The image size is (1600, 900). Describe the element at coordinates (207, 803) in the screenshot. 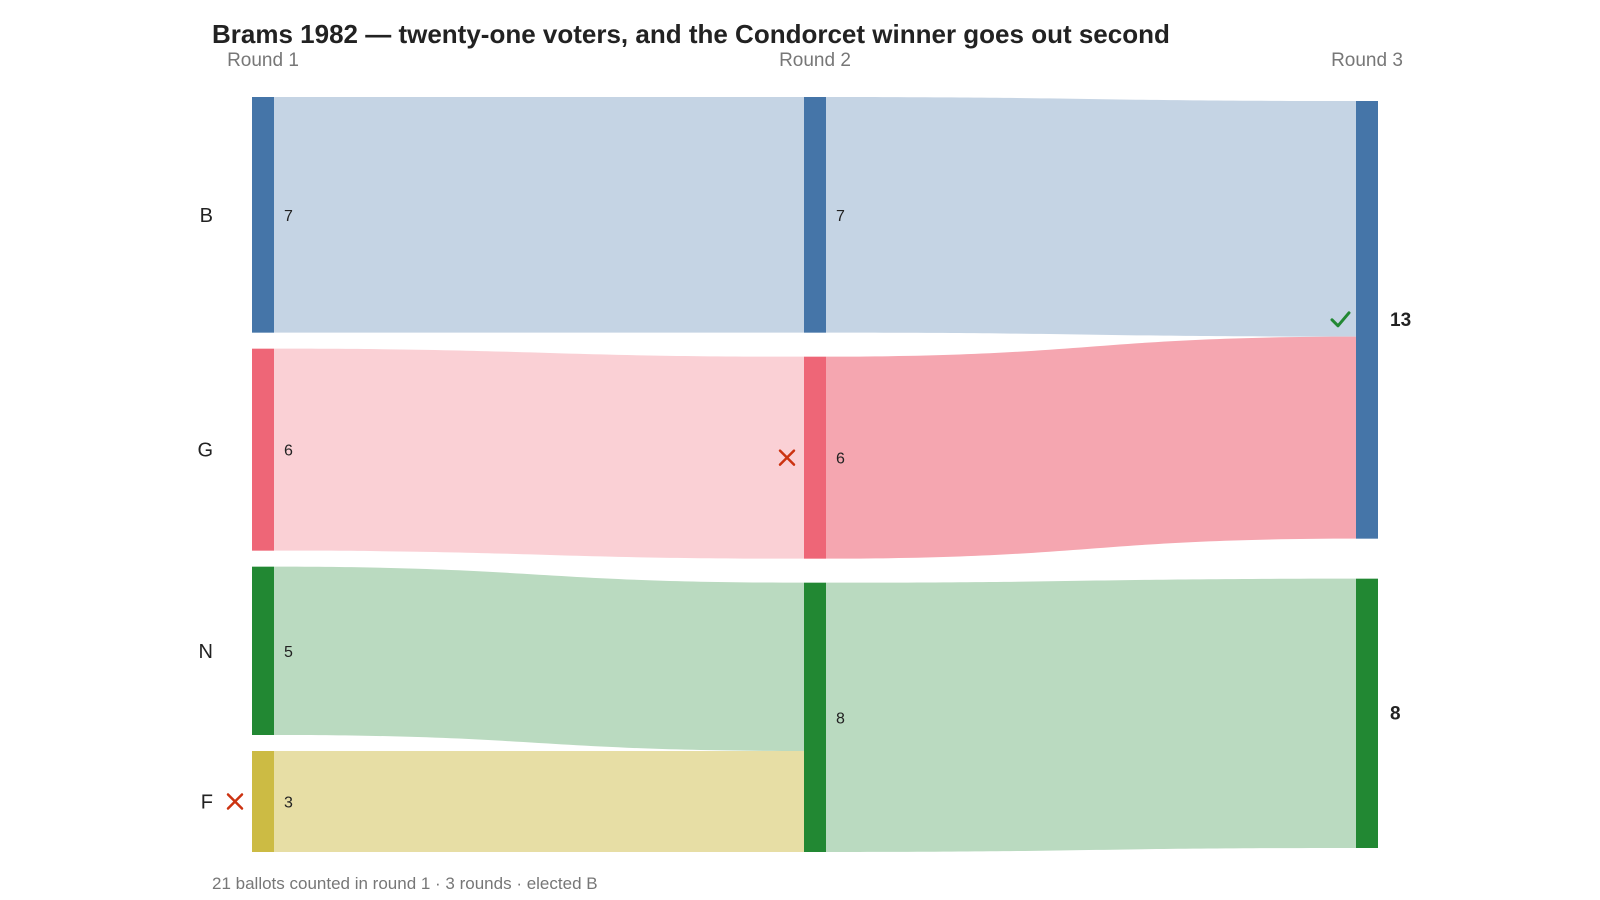

I see `candidate-label-F: F` at that location.